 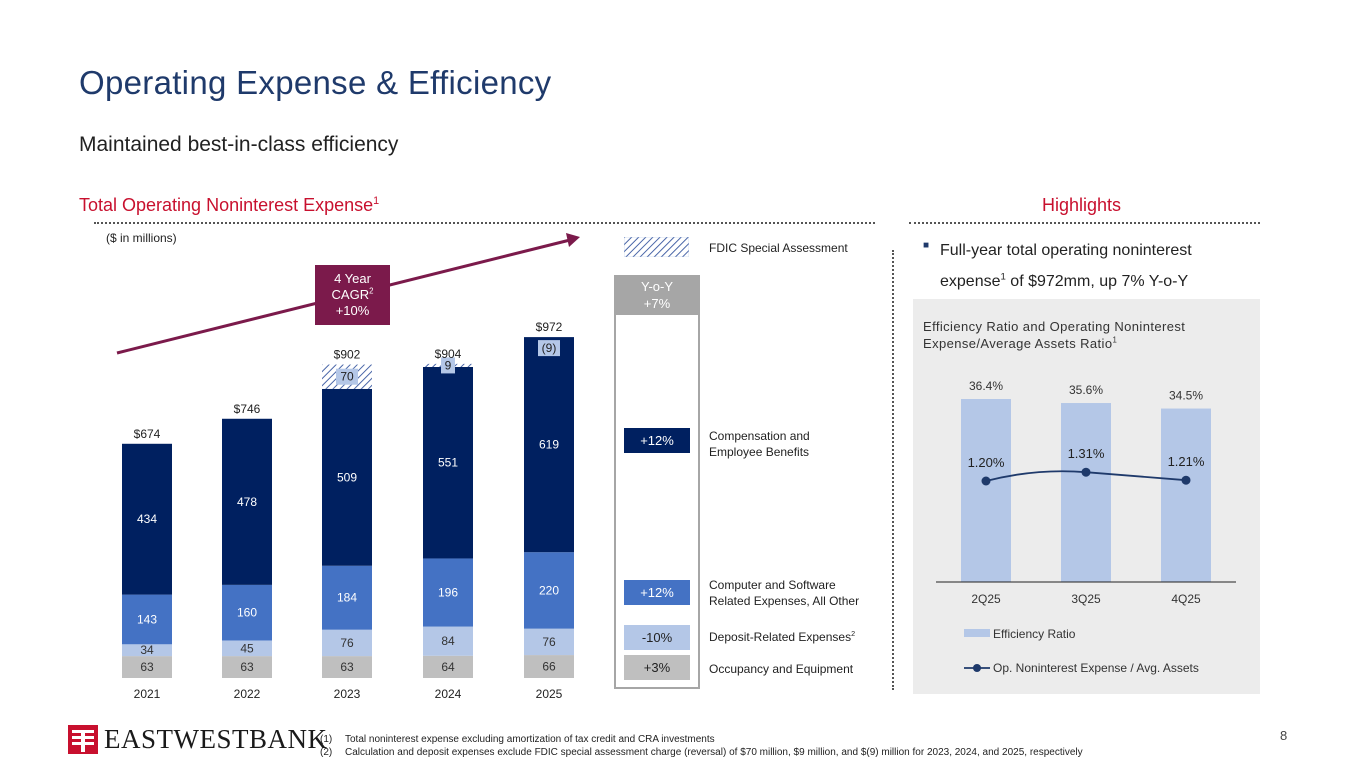 What do you see at coordinates (986, 462) in the screenshot?
I see `efficiency-line-label: 1.20%` at bounding box center [986, 462].